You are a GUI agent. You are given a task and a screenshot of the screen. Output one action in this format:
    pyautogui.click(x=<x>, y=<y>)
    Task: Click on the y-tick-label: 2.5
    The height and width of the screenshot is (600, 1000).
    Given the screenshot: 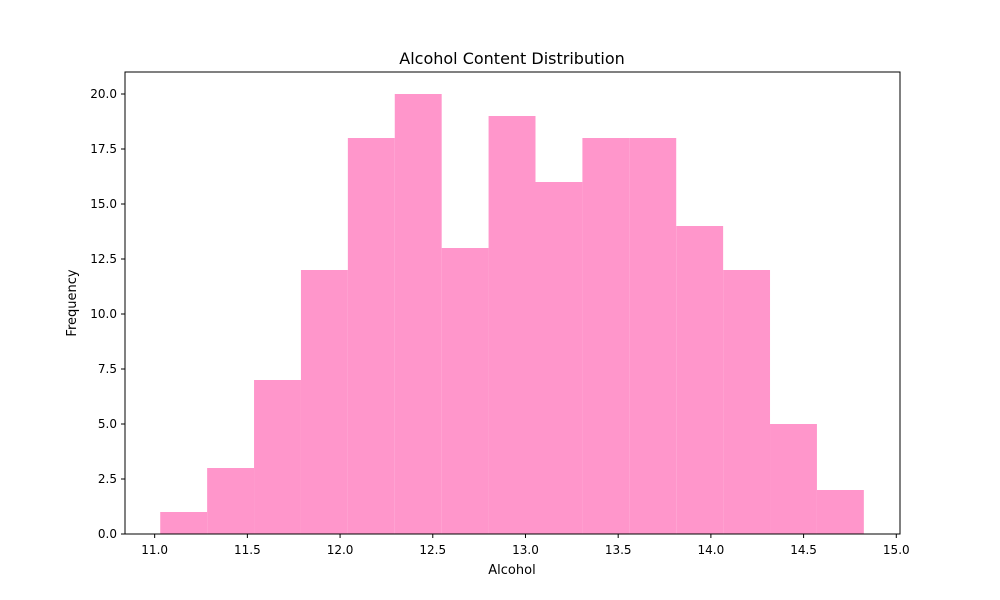 What is the action you would take?
    pyautogui.click(x=107, y=479)
    